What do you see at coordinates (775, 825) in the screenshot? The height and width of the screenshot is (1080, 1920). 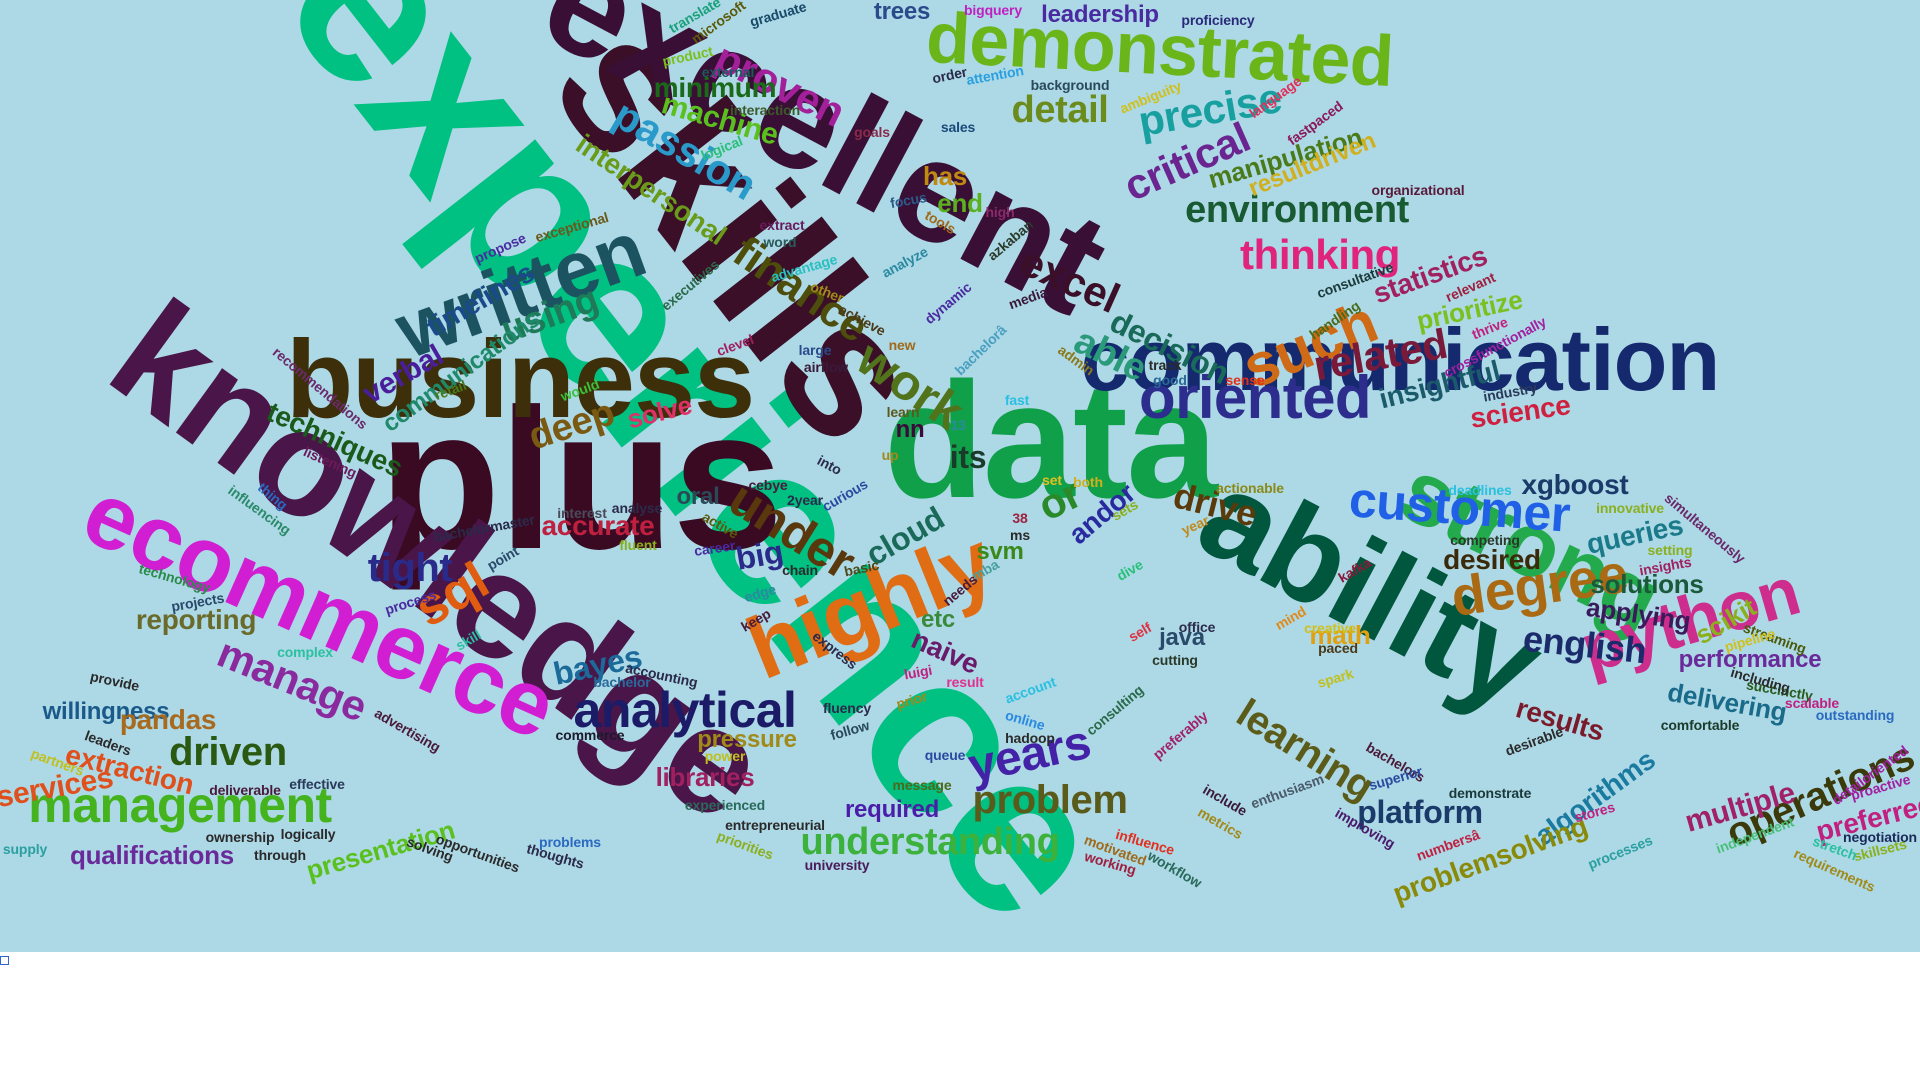 I see `word-entrepreneurial: entrepreneurial` at bounding box center [775, 825].